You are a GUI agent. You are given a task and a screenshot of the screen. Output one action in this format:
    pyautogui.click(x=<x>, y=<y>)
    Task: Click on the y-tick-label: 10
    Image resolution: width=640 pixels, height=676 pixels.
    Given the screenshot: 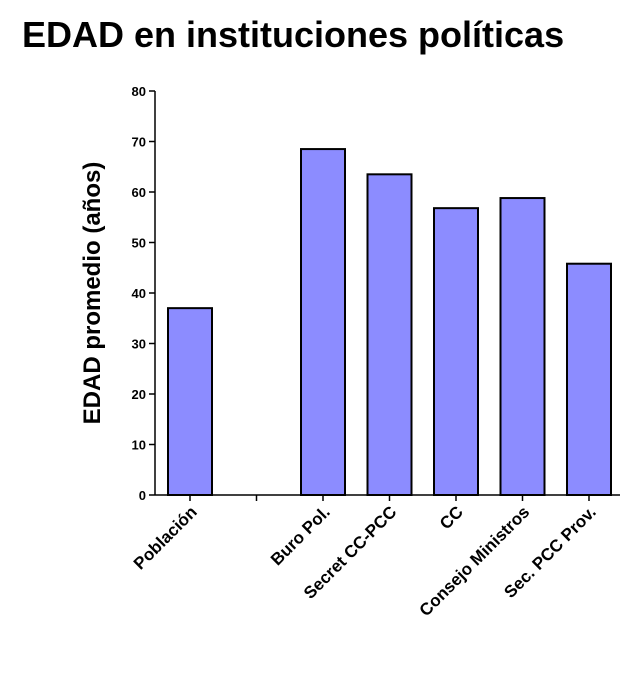 What is the action you would take?
    pyautogui.click(x=139, y=445)
    